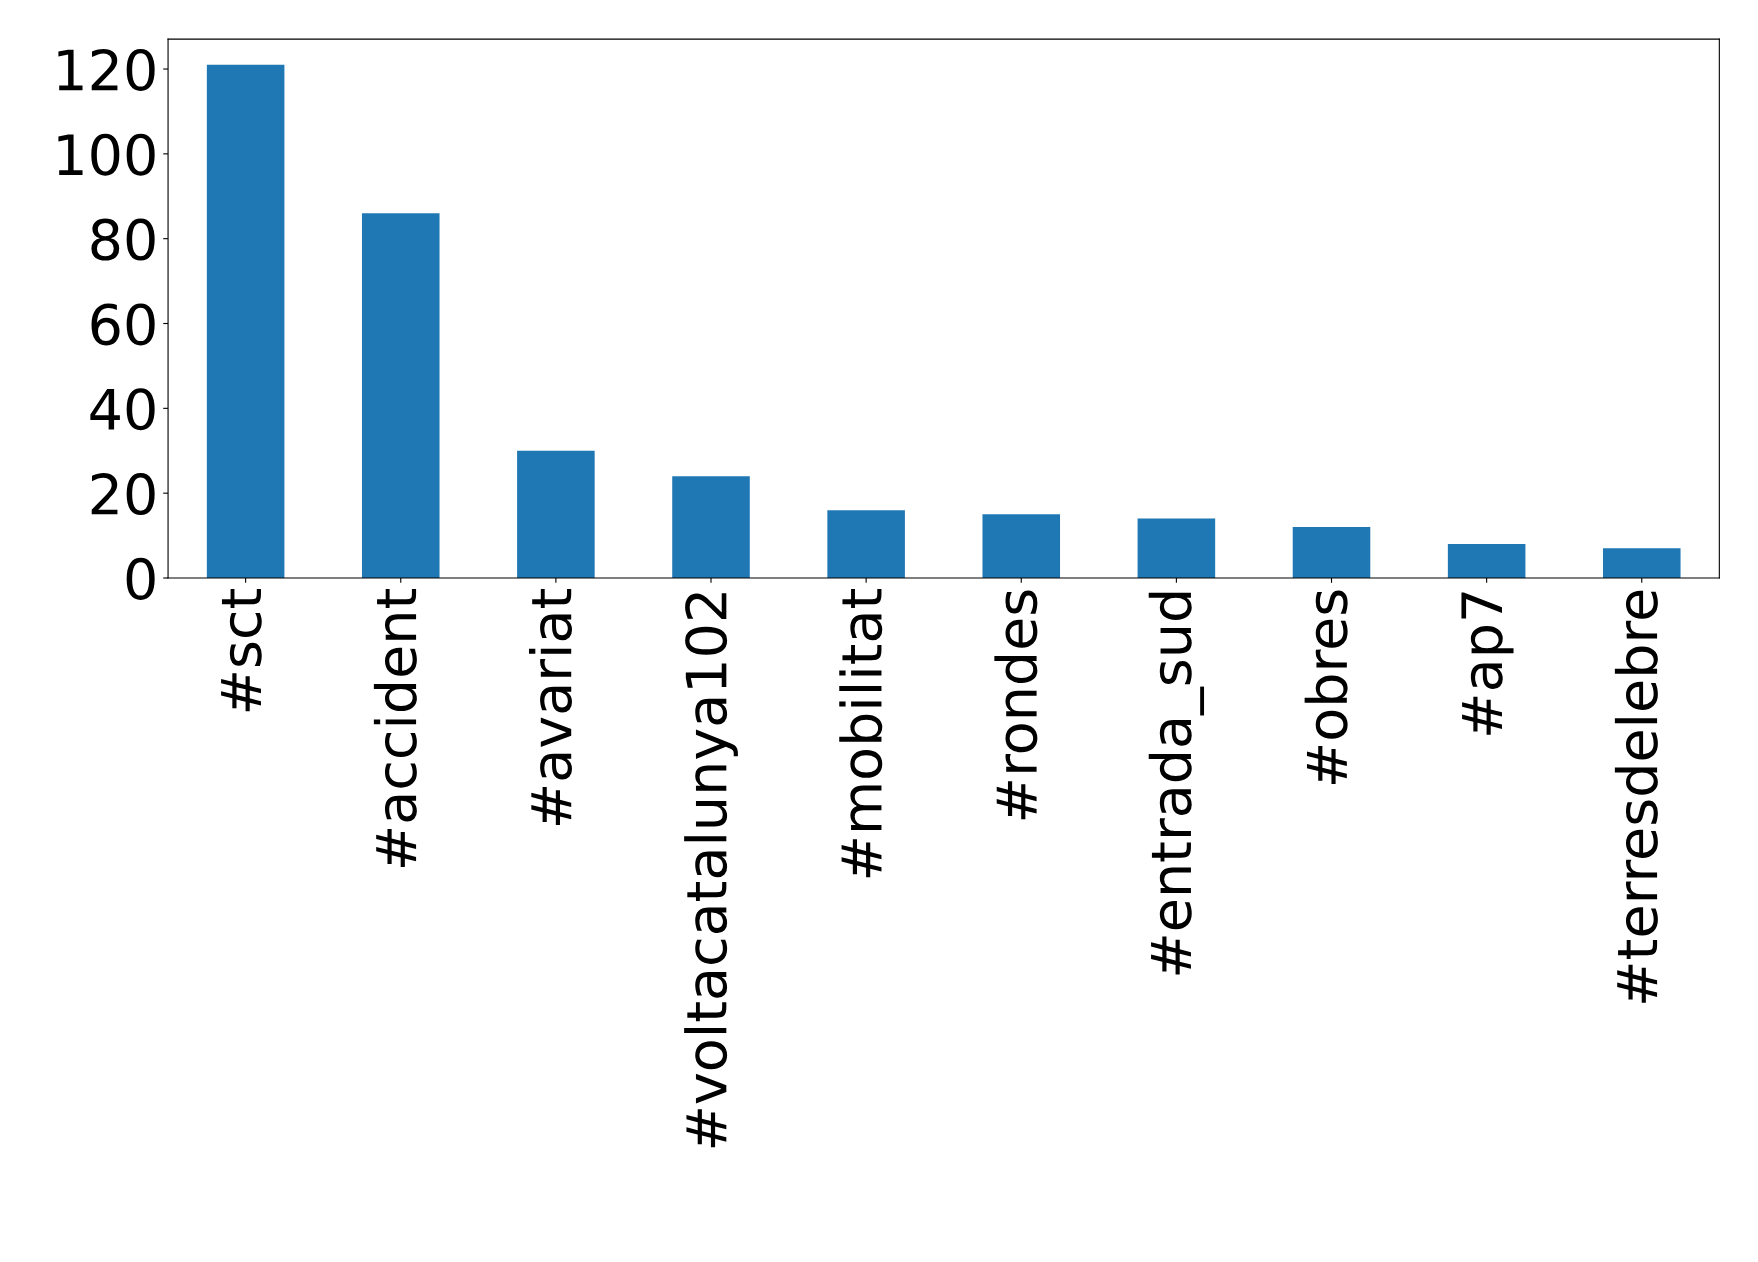  What do you see at coordinates (1487, 663) in the screenshot?
I see `x-tick-label: #ap7` at bounding box center [1487, 663].